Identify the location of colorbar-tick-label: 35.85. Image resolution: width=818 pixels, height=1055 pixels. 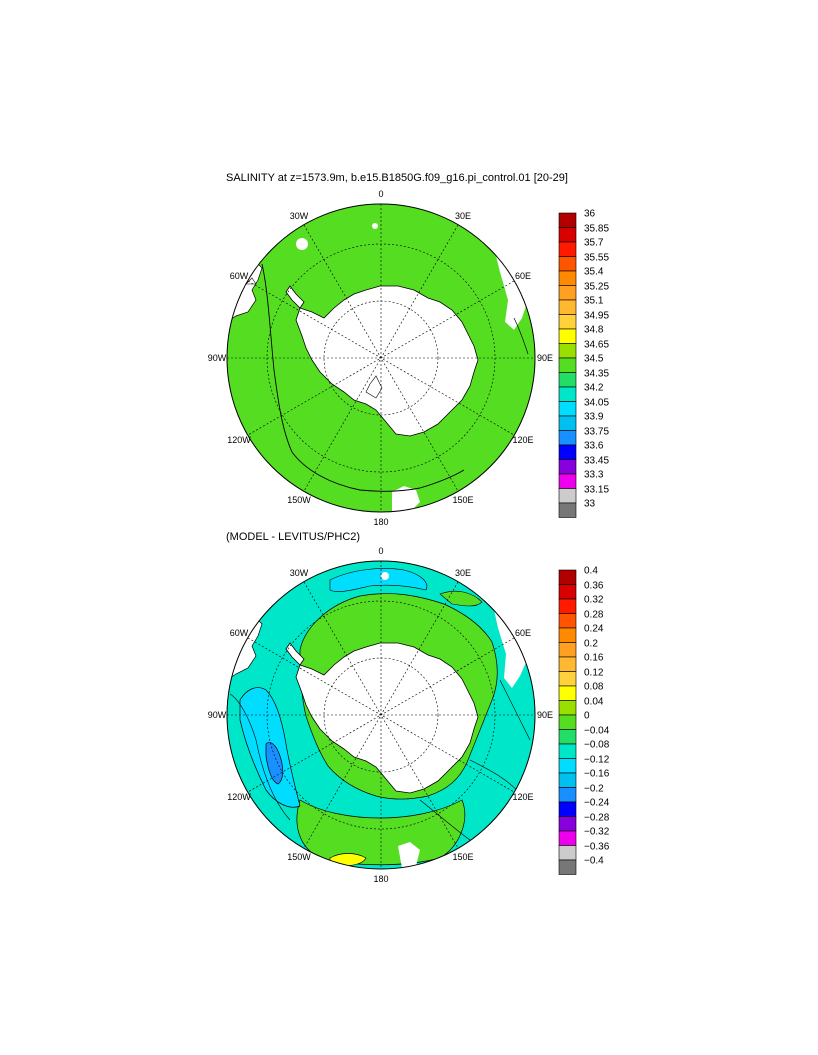
(597, 228).